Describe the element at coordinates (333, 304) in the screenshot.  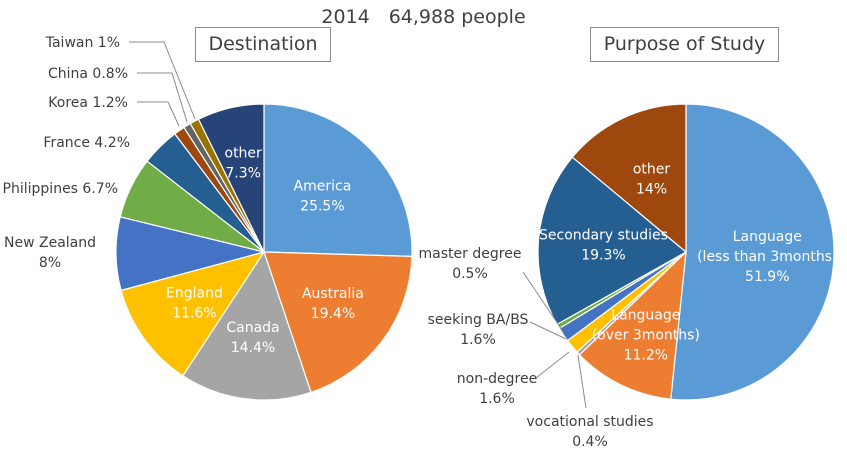
I see `pie0-label-australia: Australia 19.4%` at that location.